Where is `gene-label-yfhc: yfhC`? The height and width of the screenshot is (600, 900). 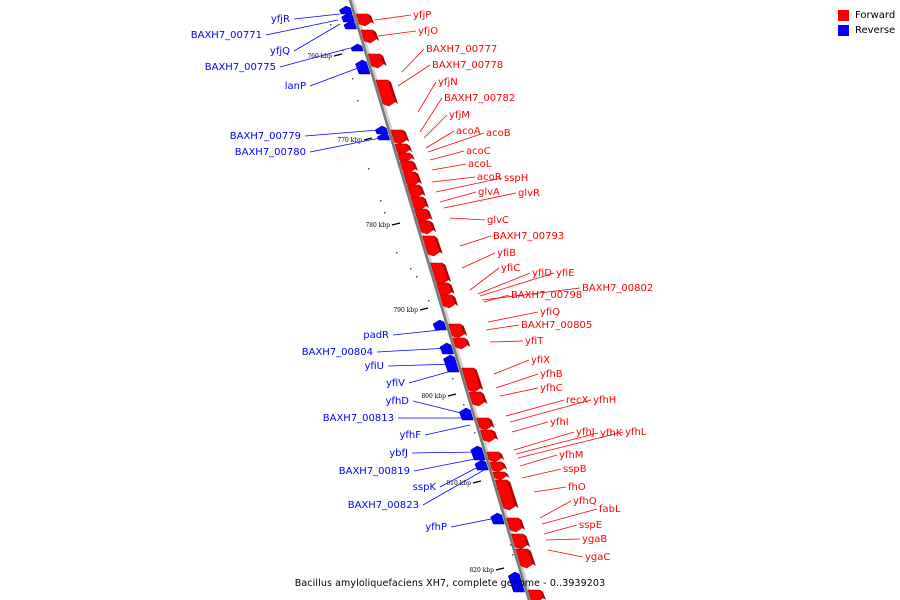
gene-label-yfhc: yfhC is located at coordinates (551, 388).